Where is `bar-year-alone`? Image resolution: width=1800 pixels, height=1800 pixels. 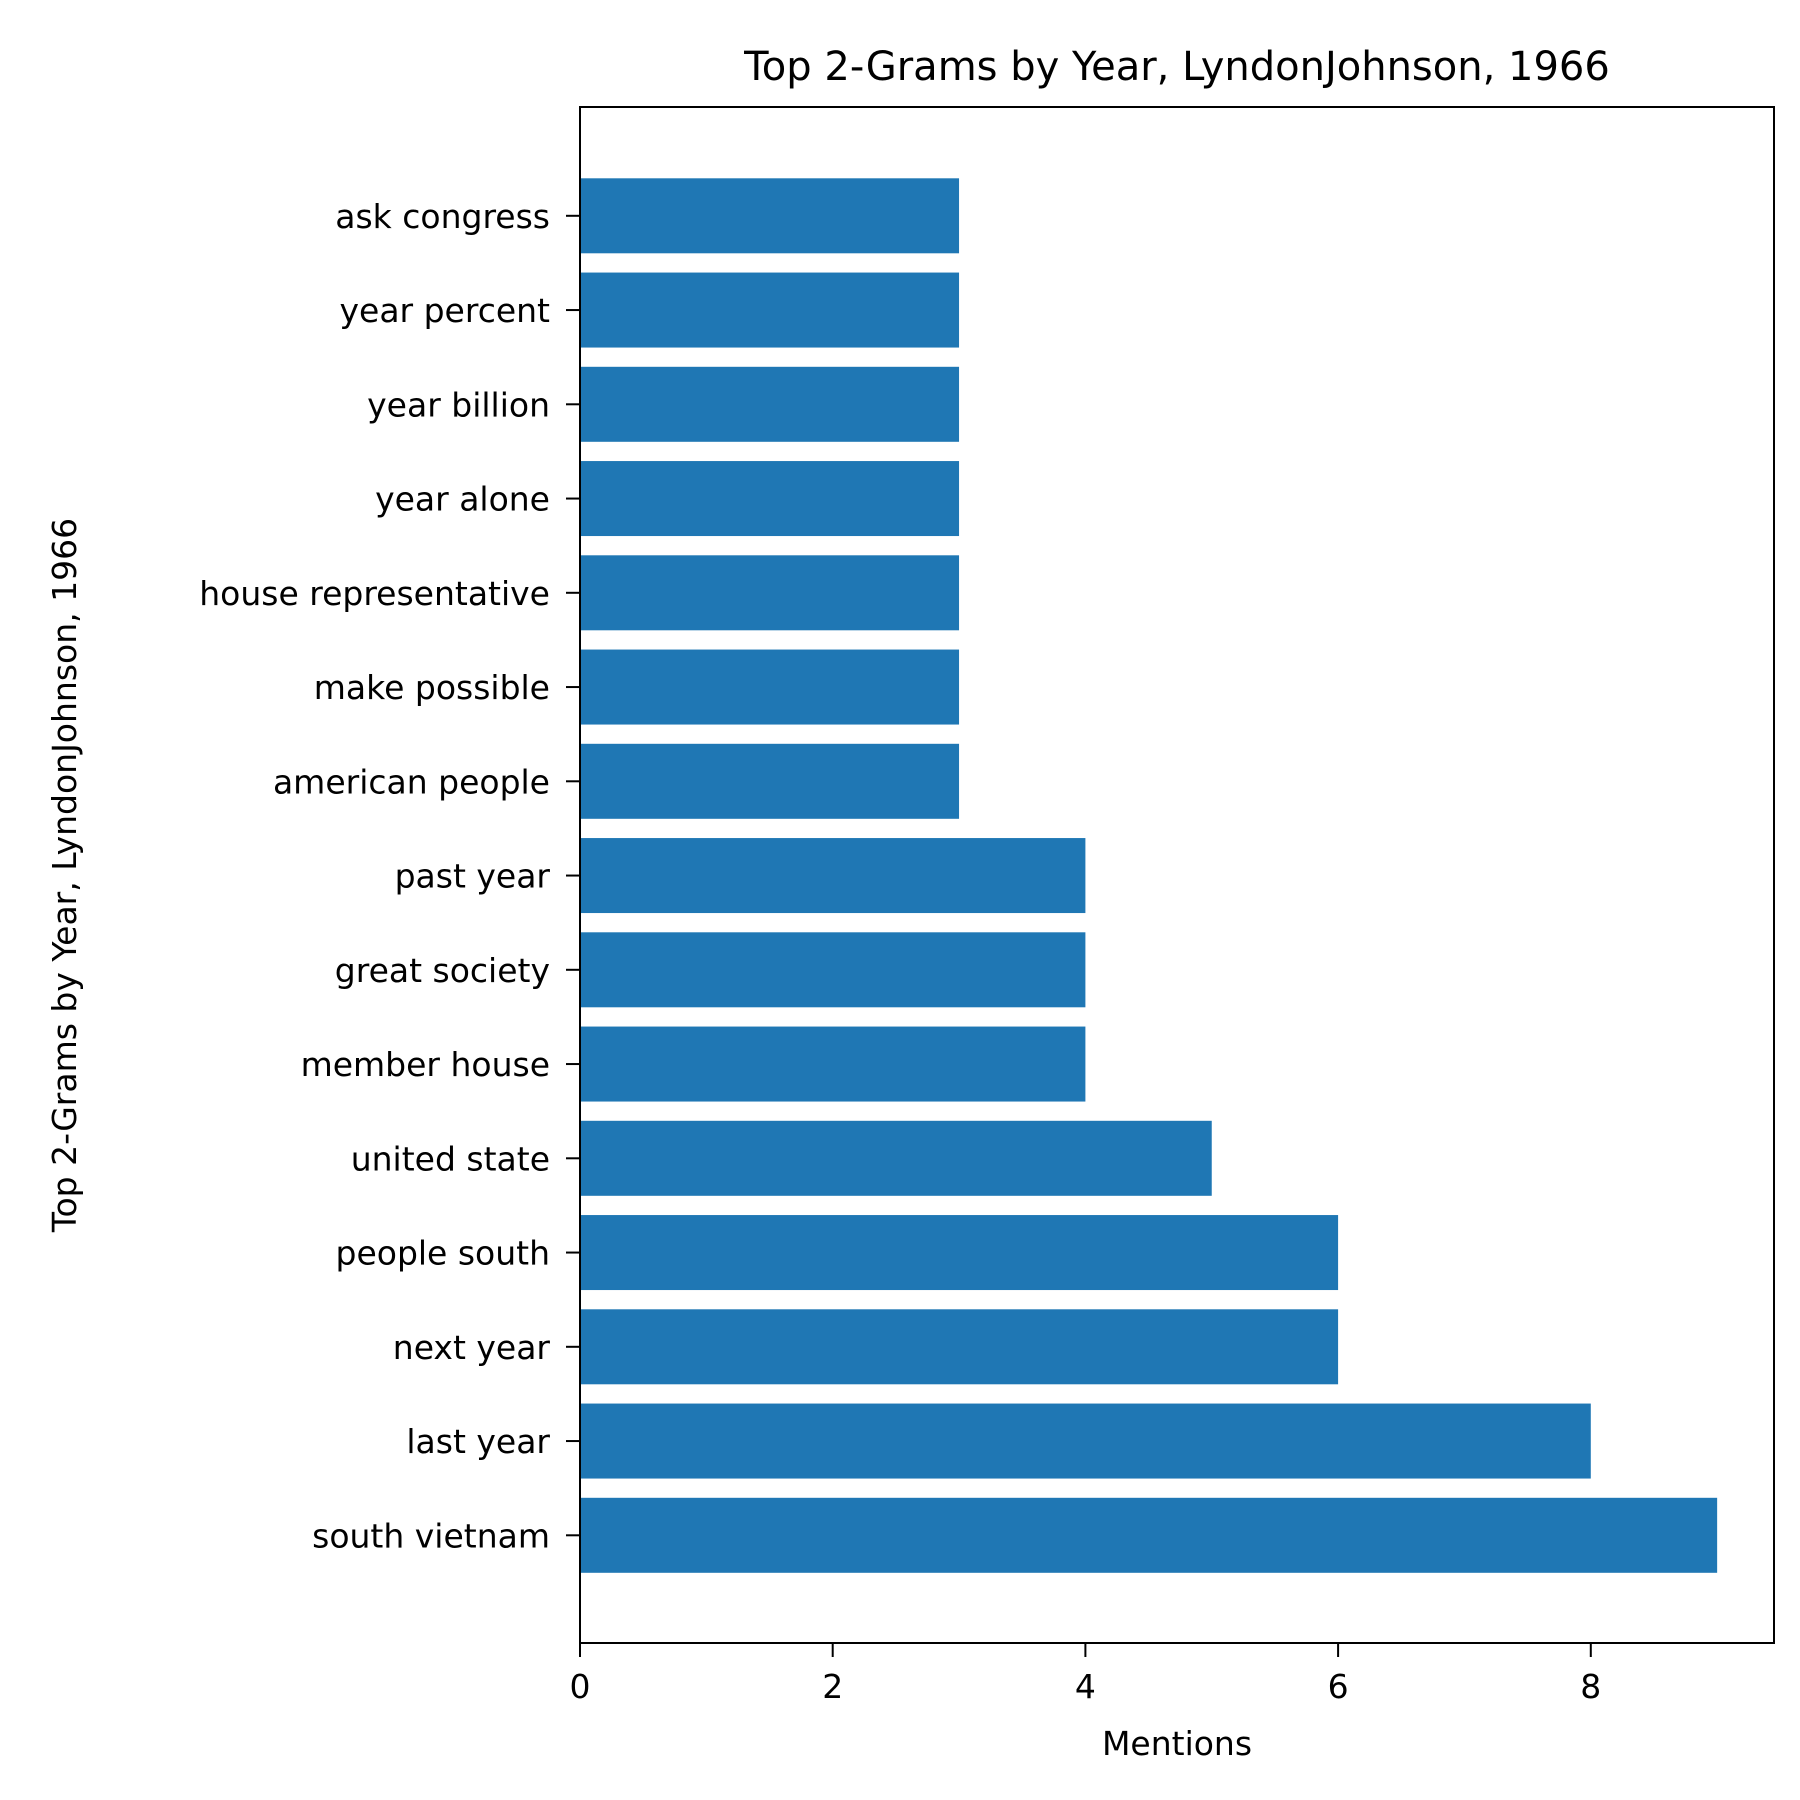
bar-year-alone is located at coordinates (770, 499).